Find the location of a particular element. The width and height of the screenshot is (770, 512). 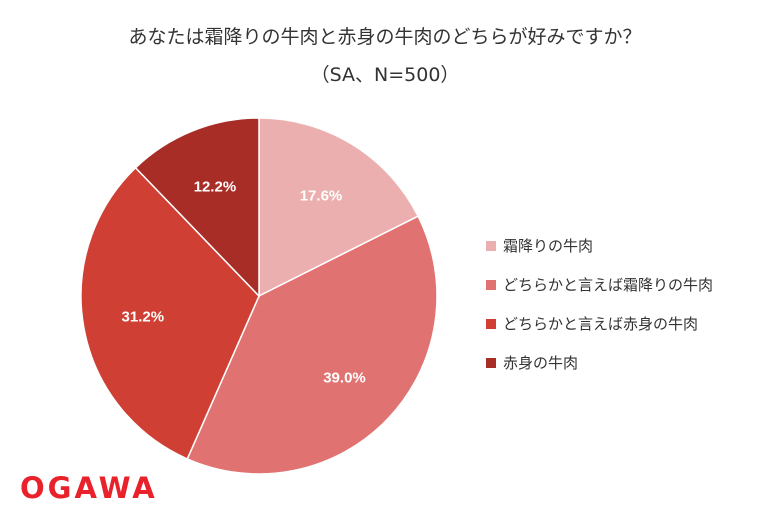

data-label-rather-marbled: 39.0% is located at coordinates (344, 377).